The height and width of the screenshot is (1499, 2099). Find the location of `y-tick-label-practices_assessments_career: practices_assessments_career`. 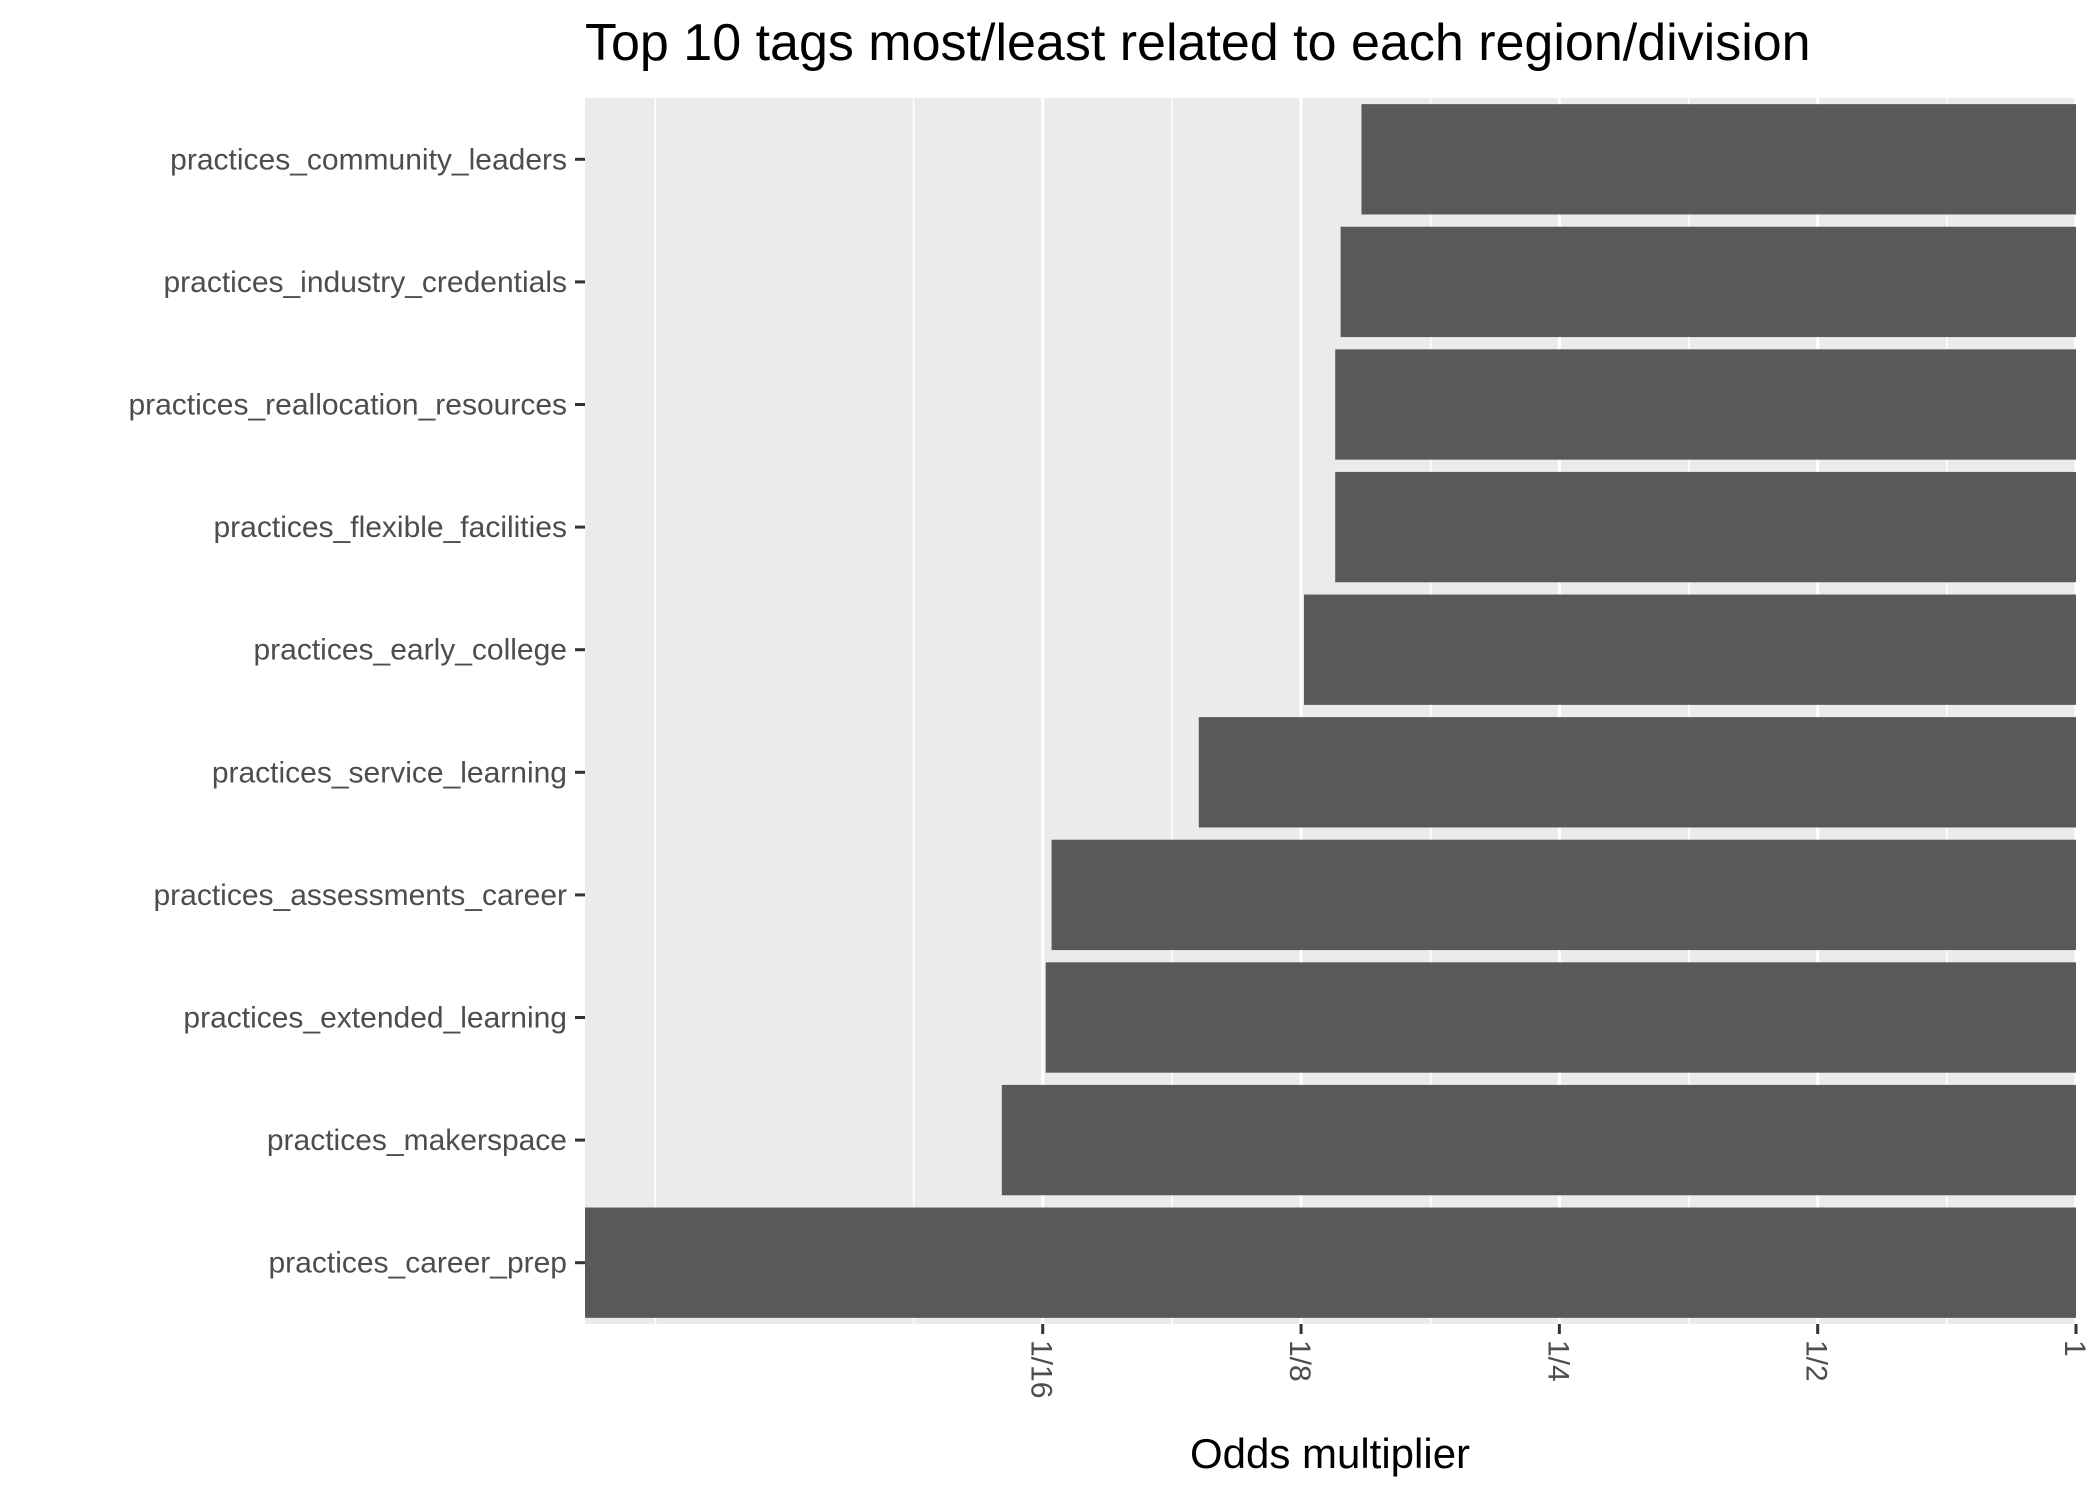

y-tick-label-practices_assessments_career: practices_assessments_career is located at coordinates (360, 895).